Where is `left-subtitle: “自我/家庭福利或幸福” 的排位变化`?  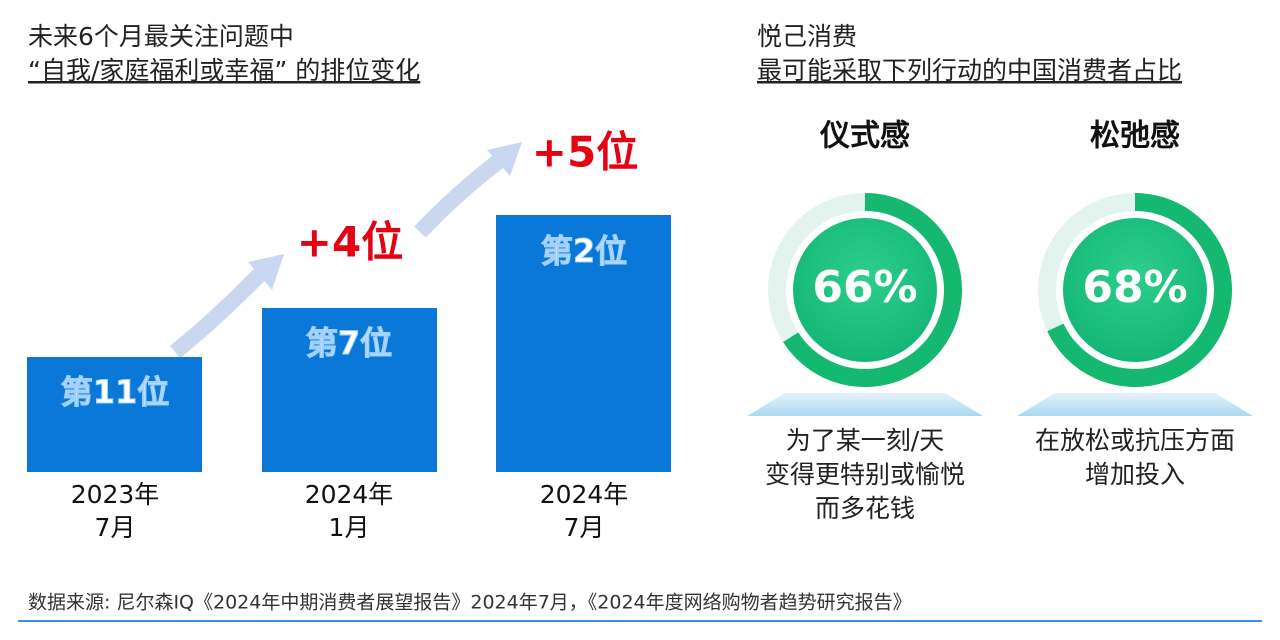 left-subtitle: “自我/家庭福利或幸福” 的排位变化 is located at coordinates (224, 70).